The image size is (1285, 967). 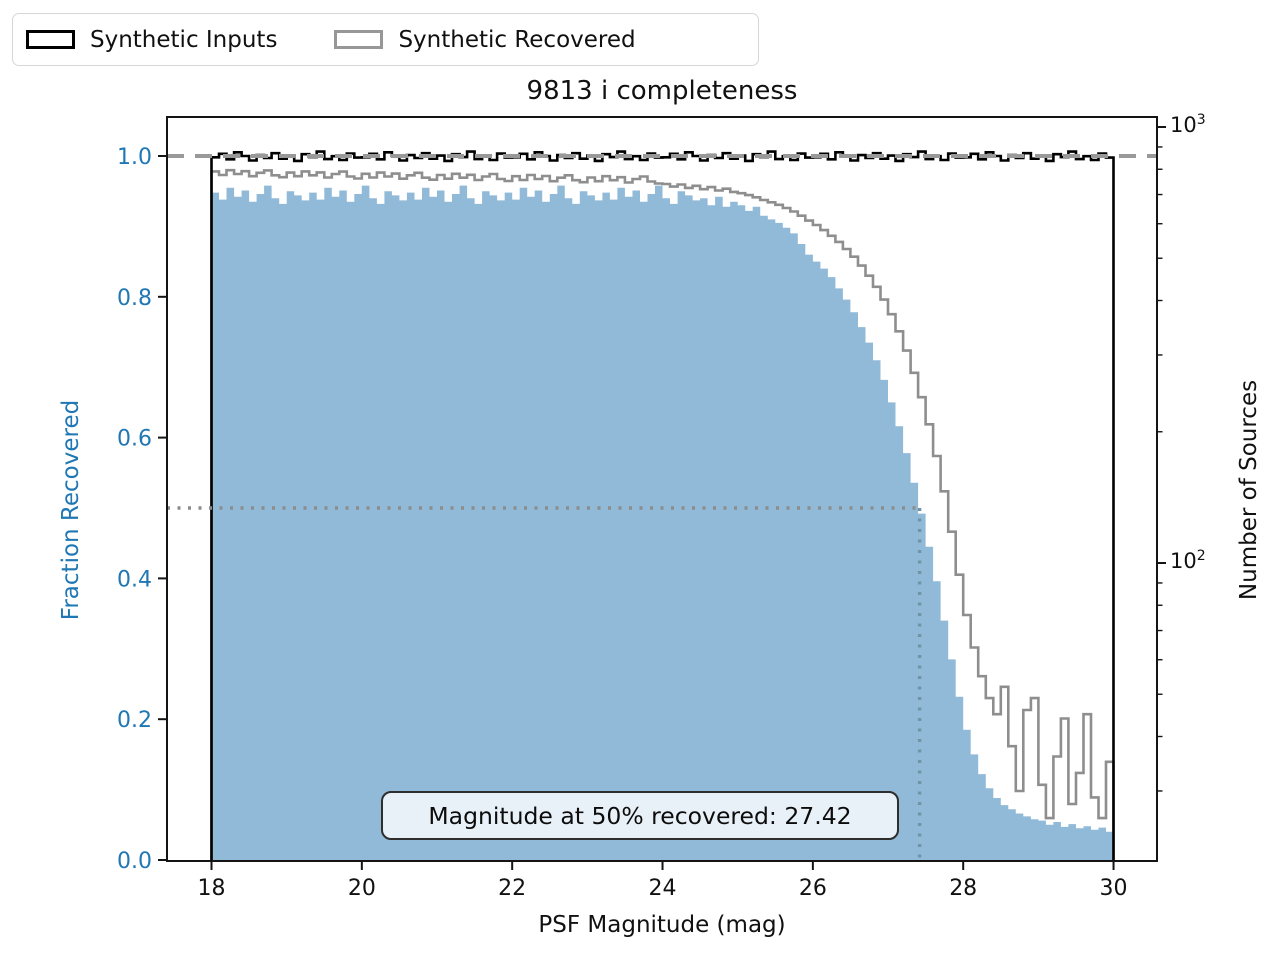 What do you see at coordinates (963, 888) in the screenshot?
I see `x-tick-label: 28` at bounding box center [963, 888].